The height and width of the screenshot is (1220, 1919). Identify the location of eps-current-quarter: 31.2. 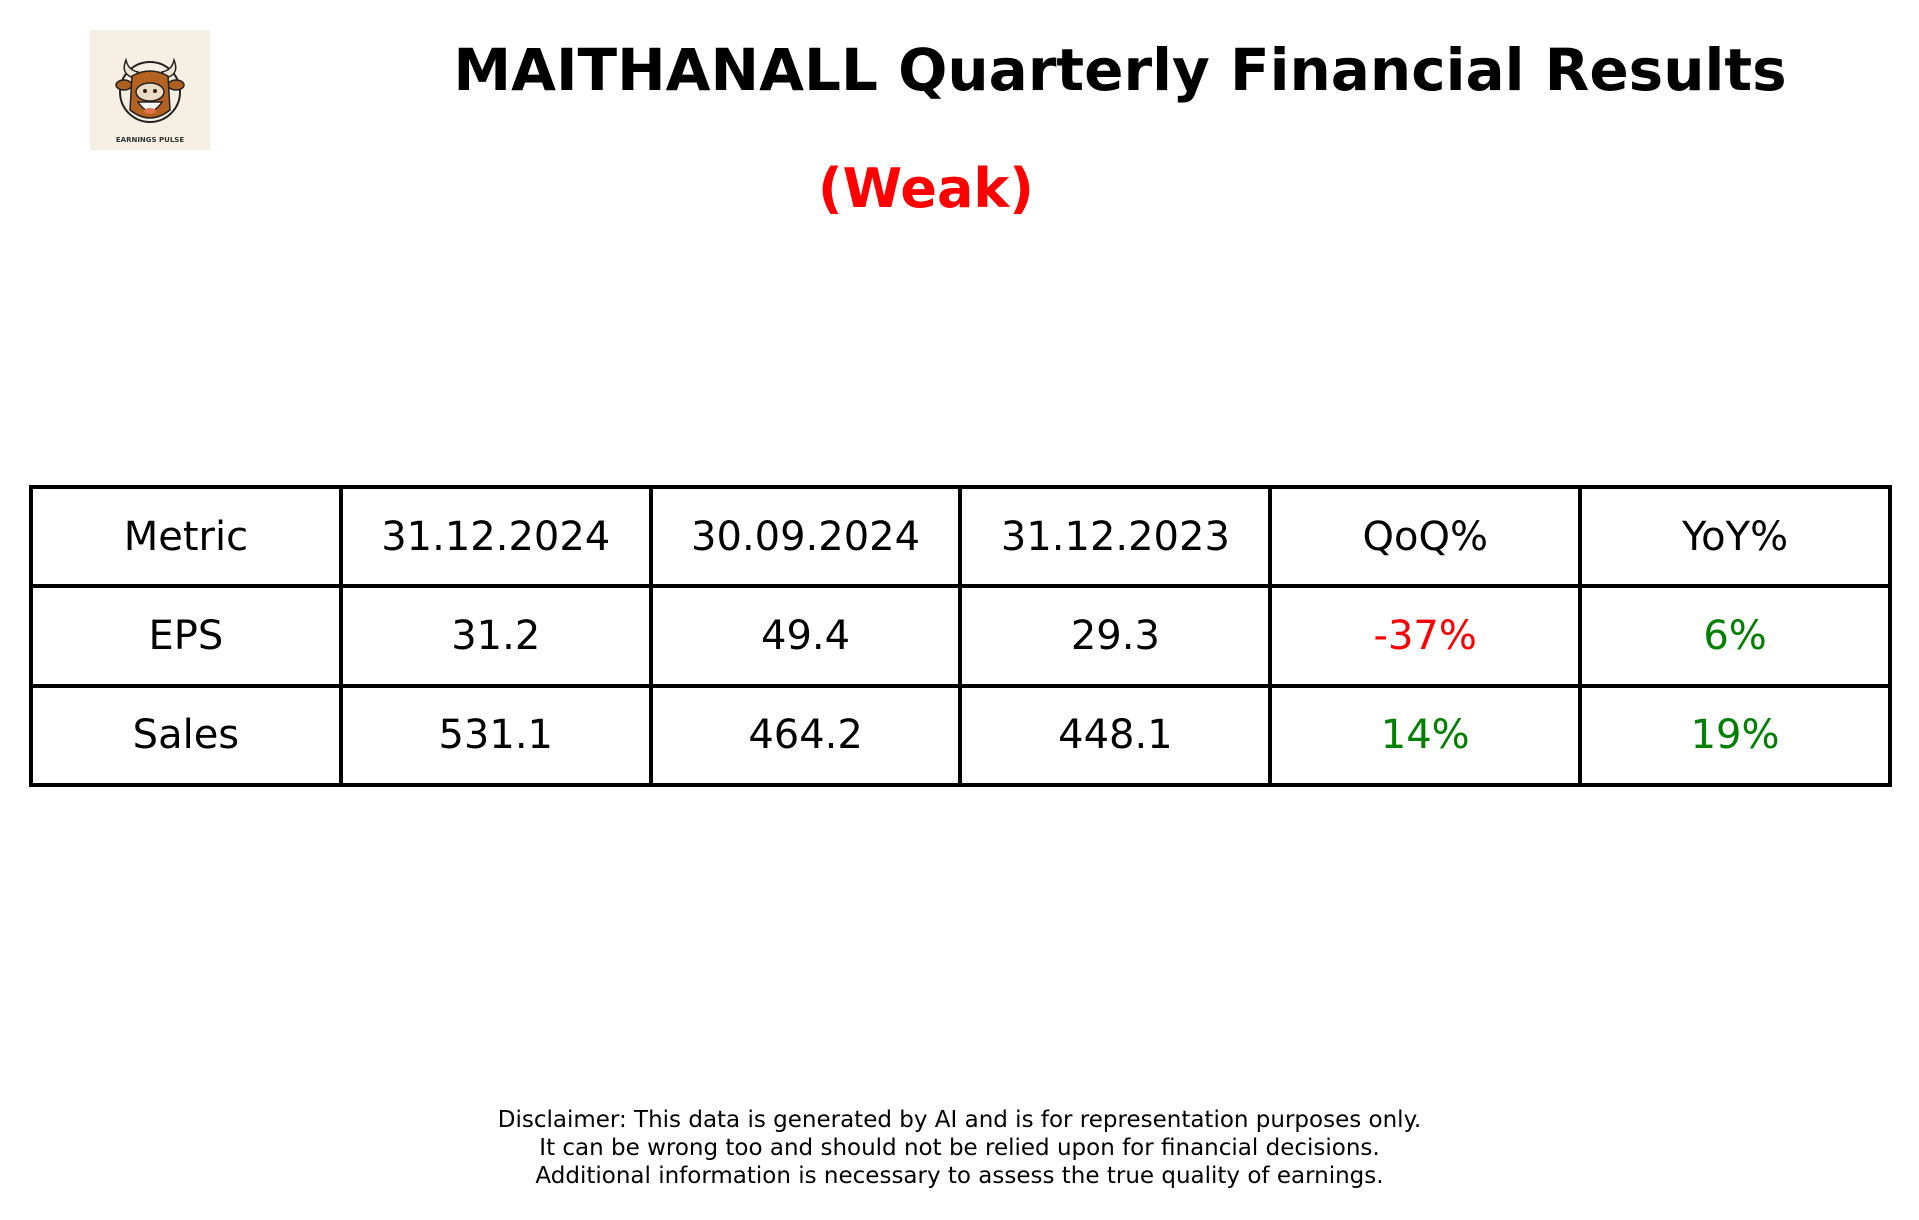
(495, 636).